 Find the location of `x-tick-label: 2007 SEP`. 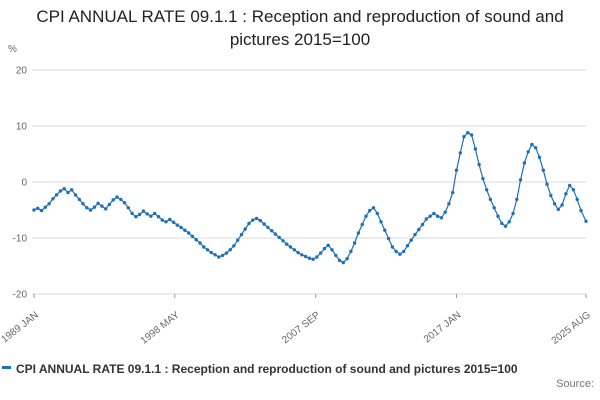

x-tick-label: 2007 SEP is located at coordinates (301, 328).